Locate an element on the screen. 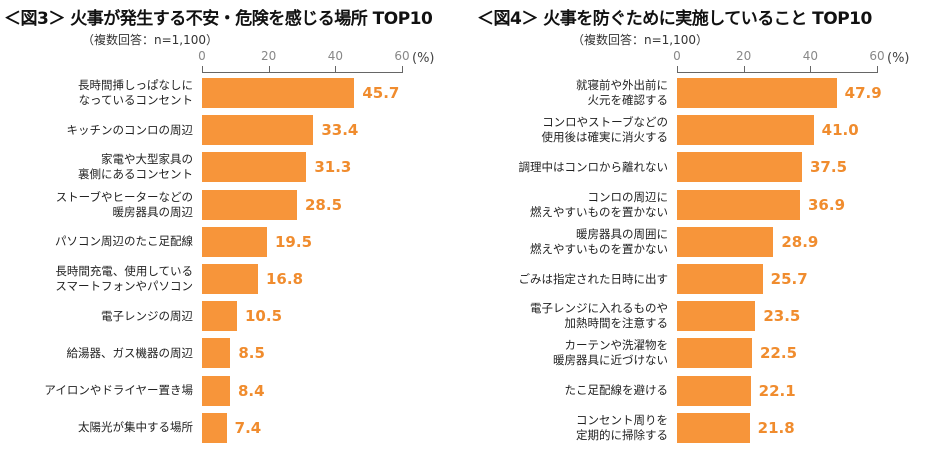 The image size is (934, 449). value-label: 37.5 is located at coordinates (829, 167).